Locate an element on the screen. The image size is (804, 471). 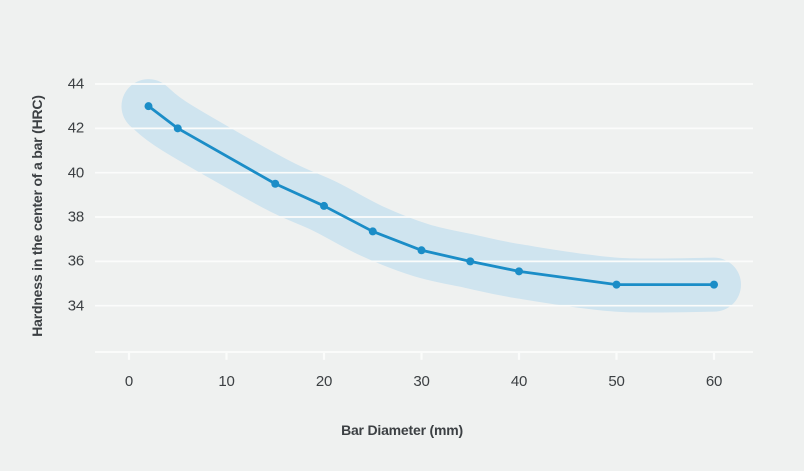
x-axis-title: Bar Diameter (mm) is located at coordinates (402, 430).